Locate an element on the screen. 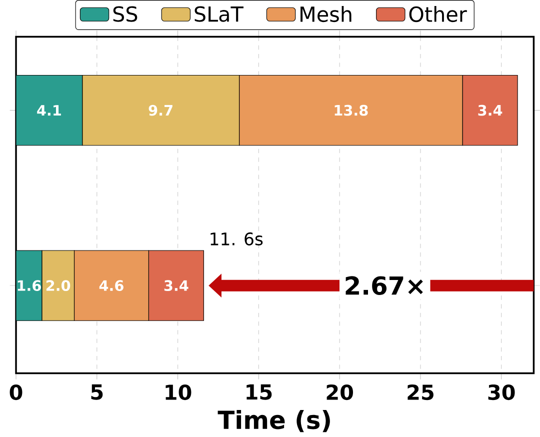  x-tick-label: 30 is located at coordinates (501, 392).